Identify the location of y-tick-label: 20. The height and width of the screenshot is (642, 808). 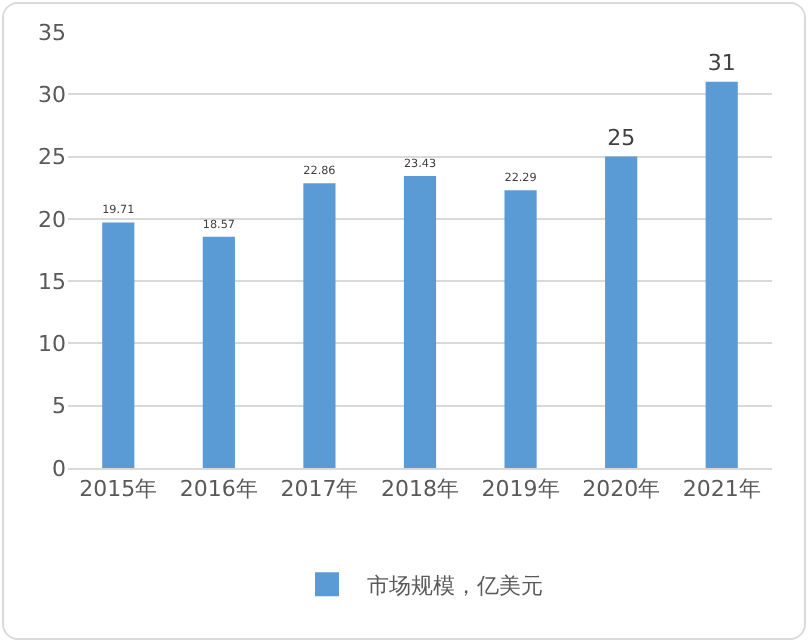
(52, 219).